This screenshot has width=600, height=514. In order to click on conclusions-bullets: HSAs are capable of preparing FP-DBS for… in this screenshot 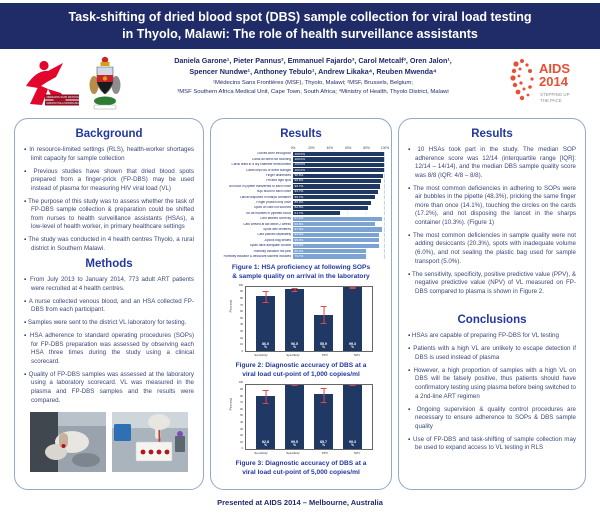, I will do `click(492, 392)`.